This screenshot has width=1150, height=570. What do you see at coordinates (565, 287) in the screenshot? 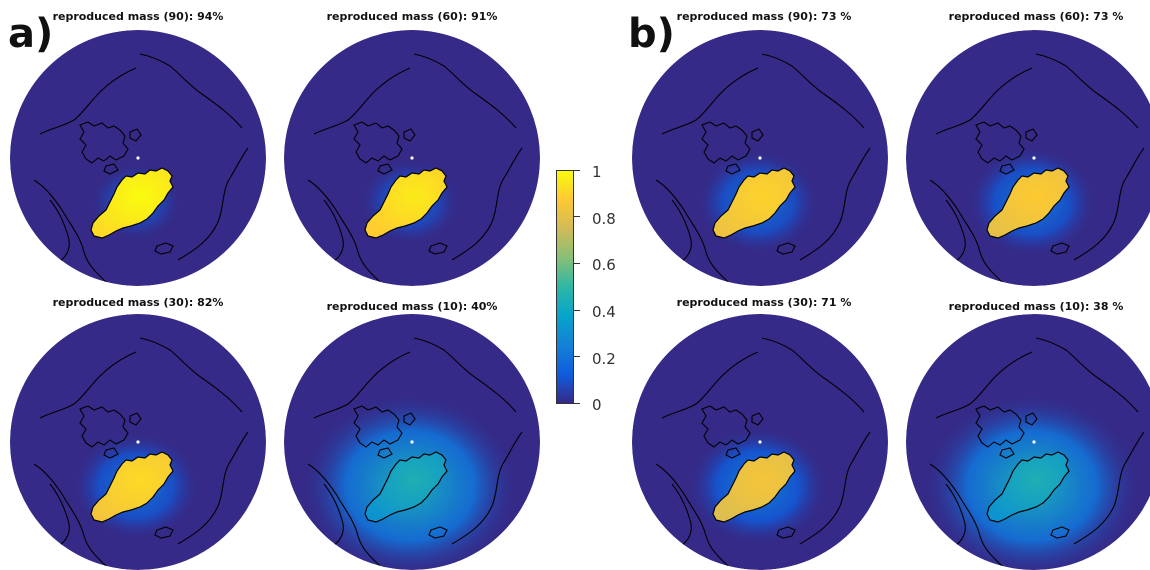
I see `colorbar-gradient` at bounding box center [565, 287].